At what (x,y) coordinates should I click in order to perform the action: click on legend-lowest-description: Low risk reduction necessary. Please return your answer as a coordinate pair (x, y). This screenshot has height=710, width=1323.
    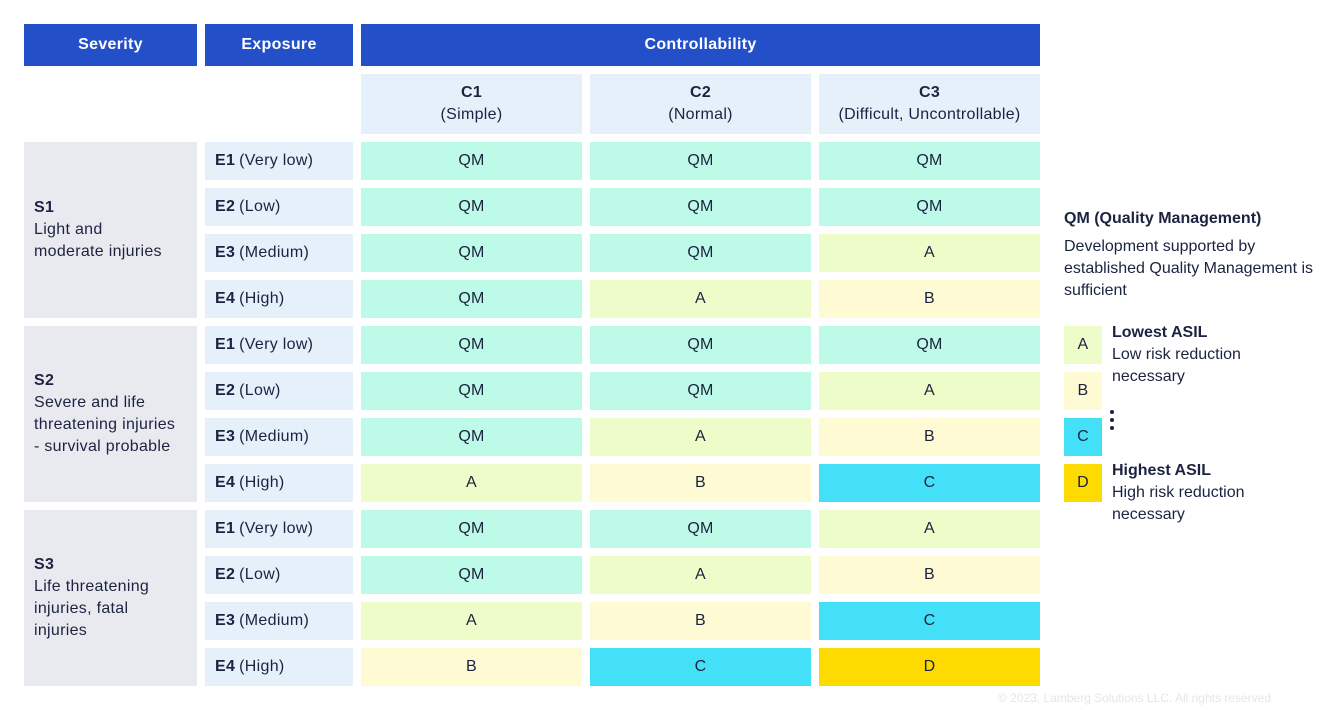
    Looking at the image, I should click on (1176, 365).